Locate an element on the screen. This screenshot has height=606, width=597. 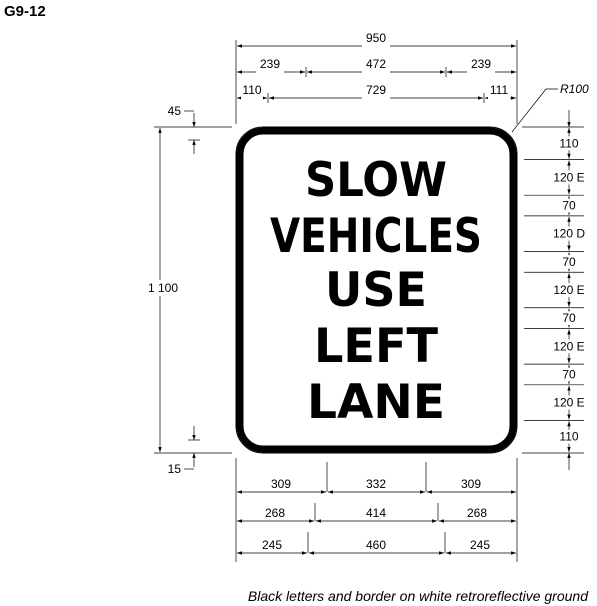
right-dim-label: 120 D is located at coordinates (569, 234).